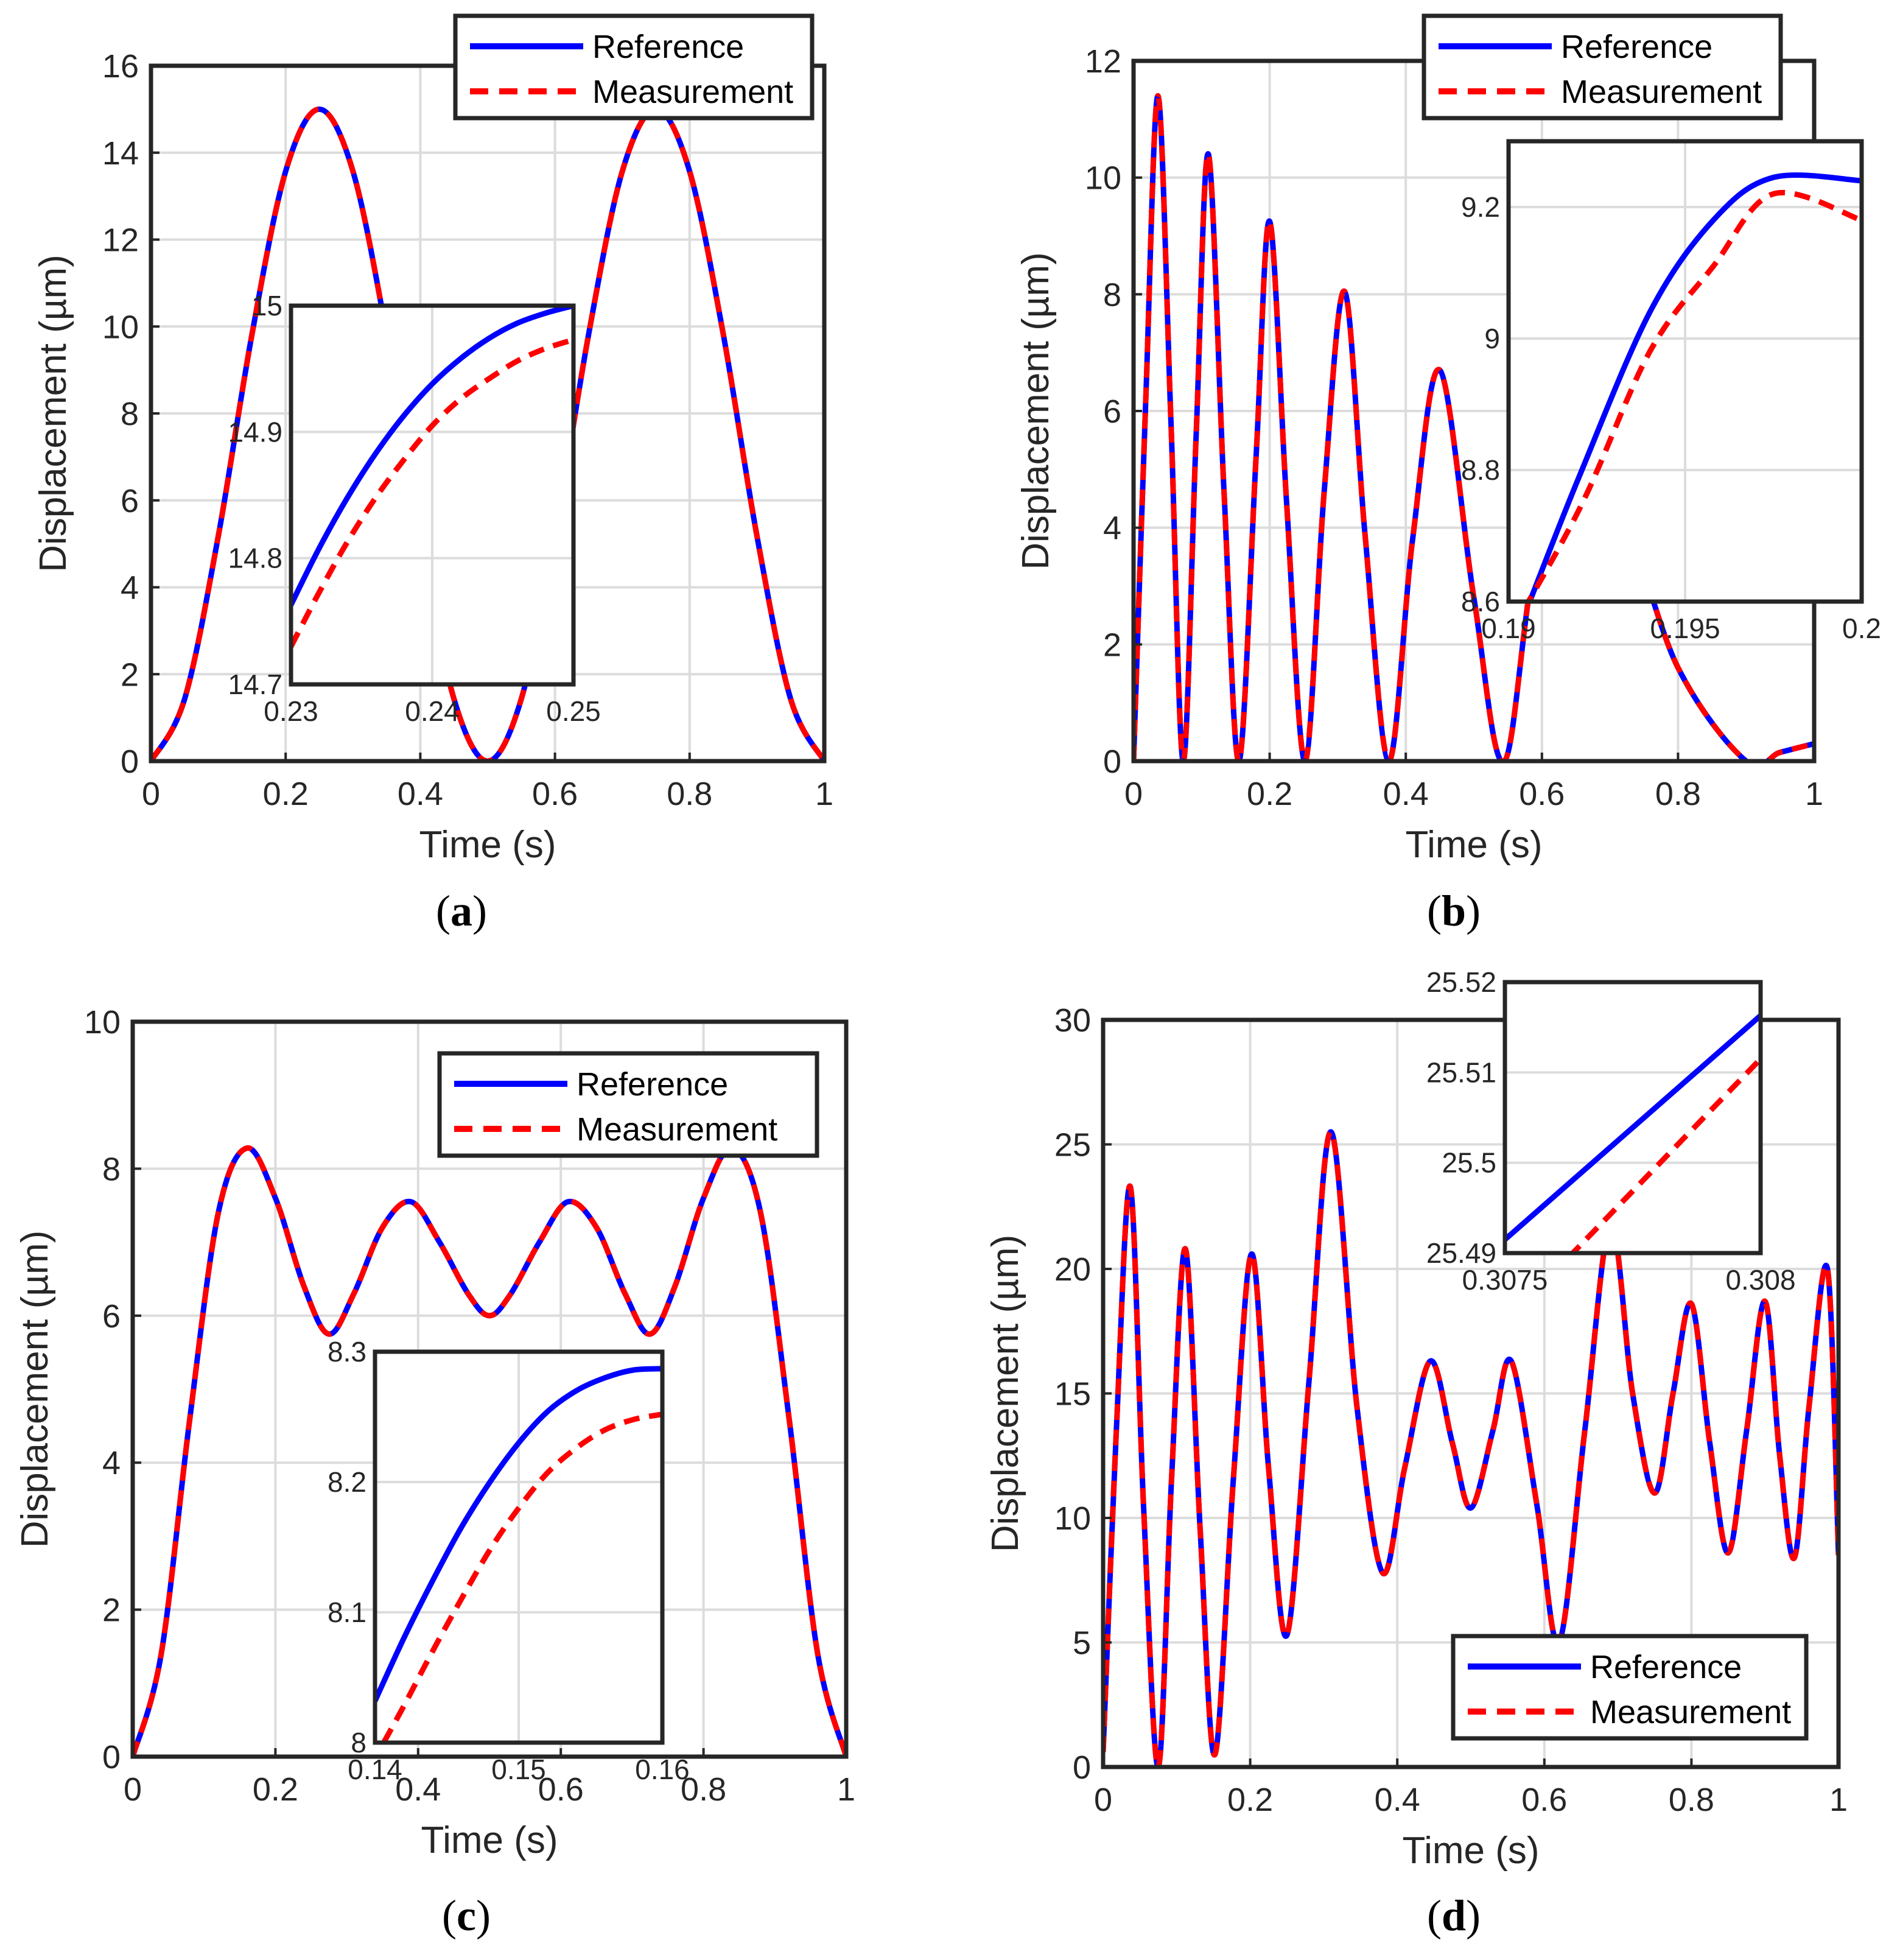 Image resolution: width=1900 pixels, height=1960 pixels. Describe the element at coordinates (1461, 1253) in the screenshot. I see `inset-y-tick-label: 25.49` at that location.